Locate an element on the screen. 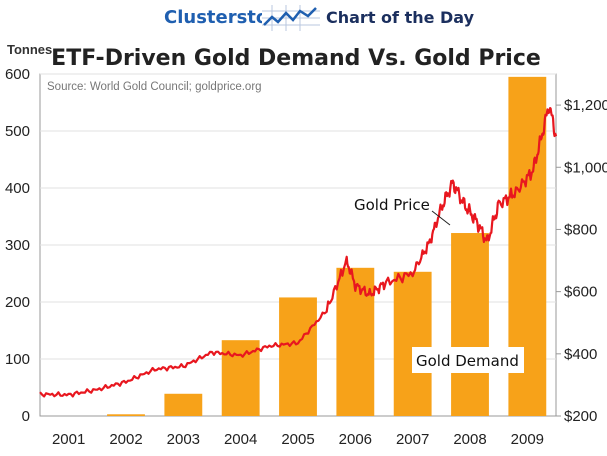 This screenshot has width=607, height=456. bar-2003 is located at coordinates (183, 404).